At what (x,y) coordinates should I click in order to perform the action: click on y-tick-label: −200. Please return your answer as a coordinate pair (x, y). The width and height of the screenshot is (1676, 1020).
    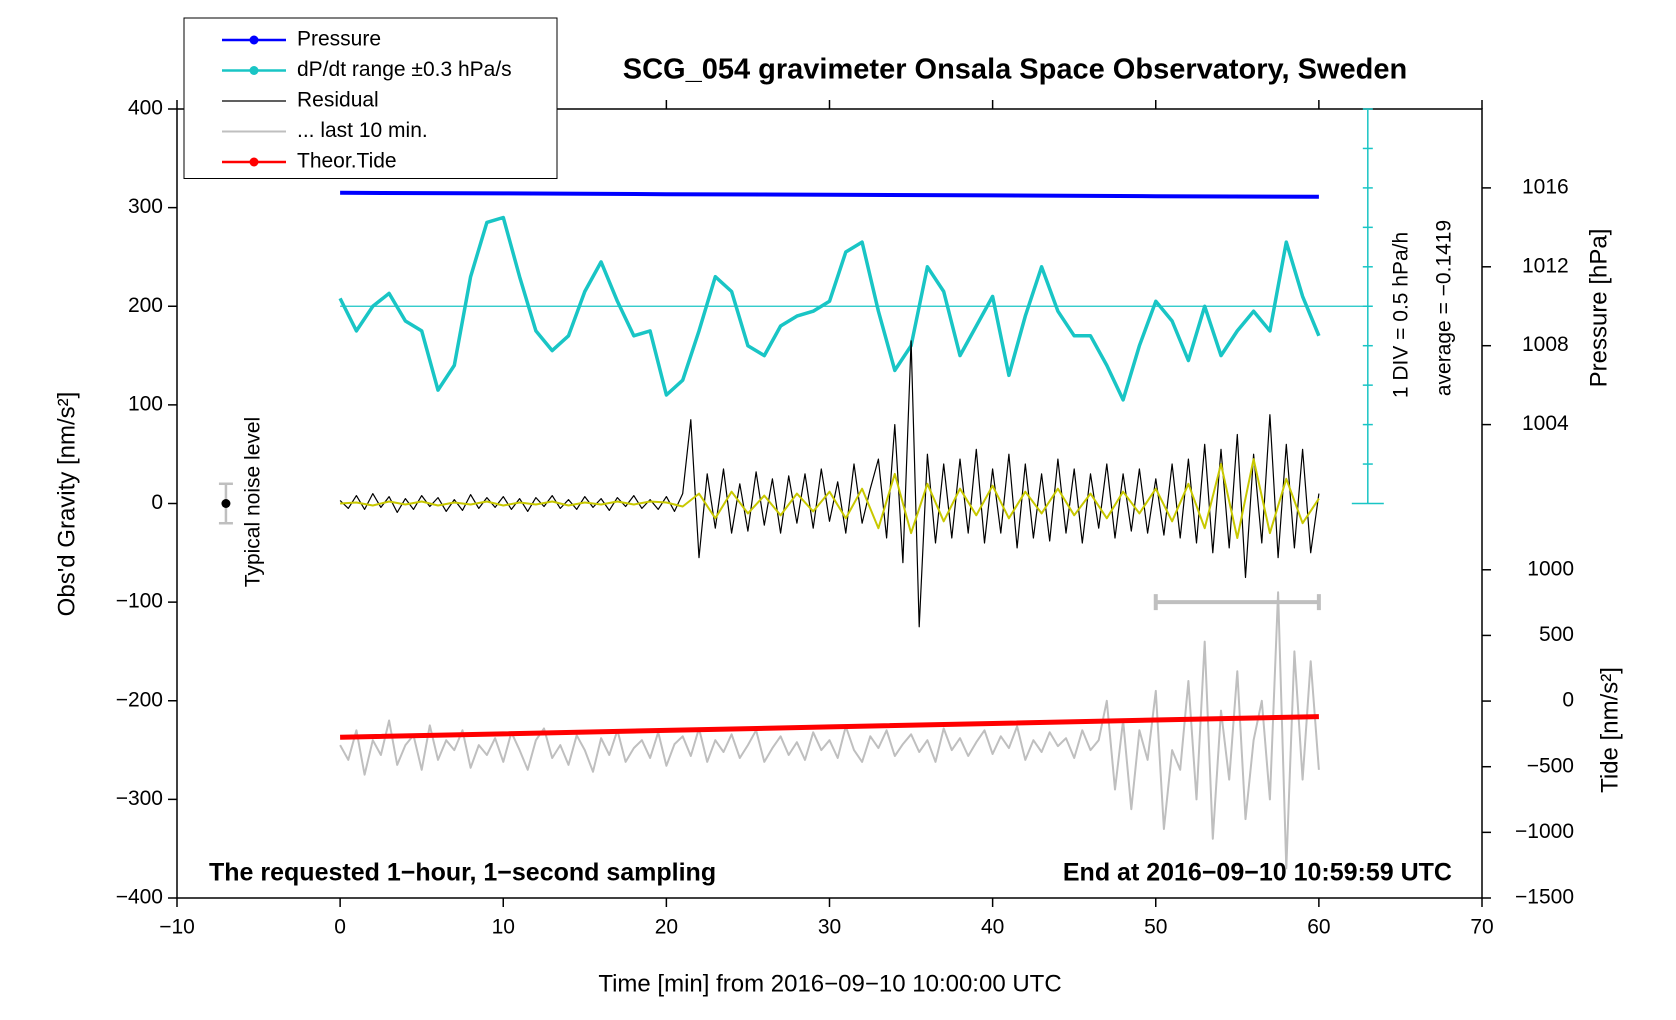
    Looking at the image, I should click on (139, 699).